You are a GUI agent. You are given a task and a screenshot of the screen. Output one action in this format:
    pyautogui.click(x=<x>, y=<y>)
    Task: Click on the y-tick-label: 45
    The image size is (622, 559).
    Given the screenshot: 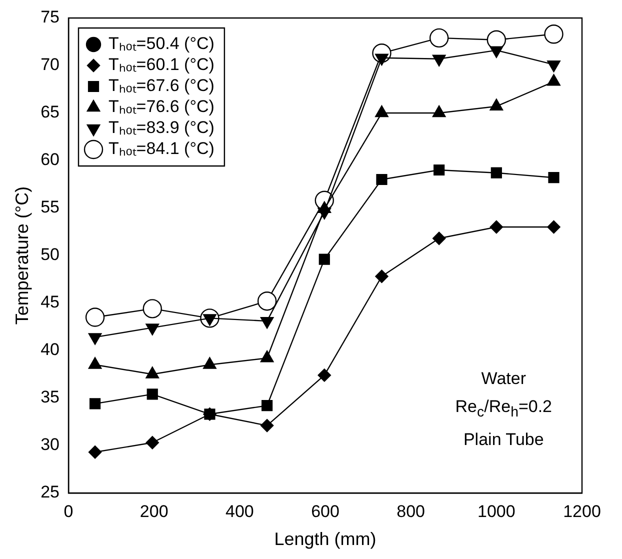 What is the action you would take?
    pyautogui.click(x=50, y=302)
    